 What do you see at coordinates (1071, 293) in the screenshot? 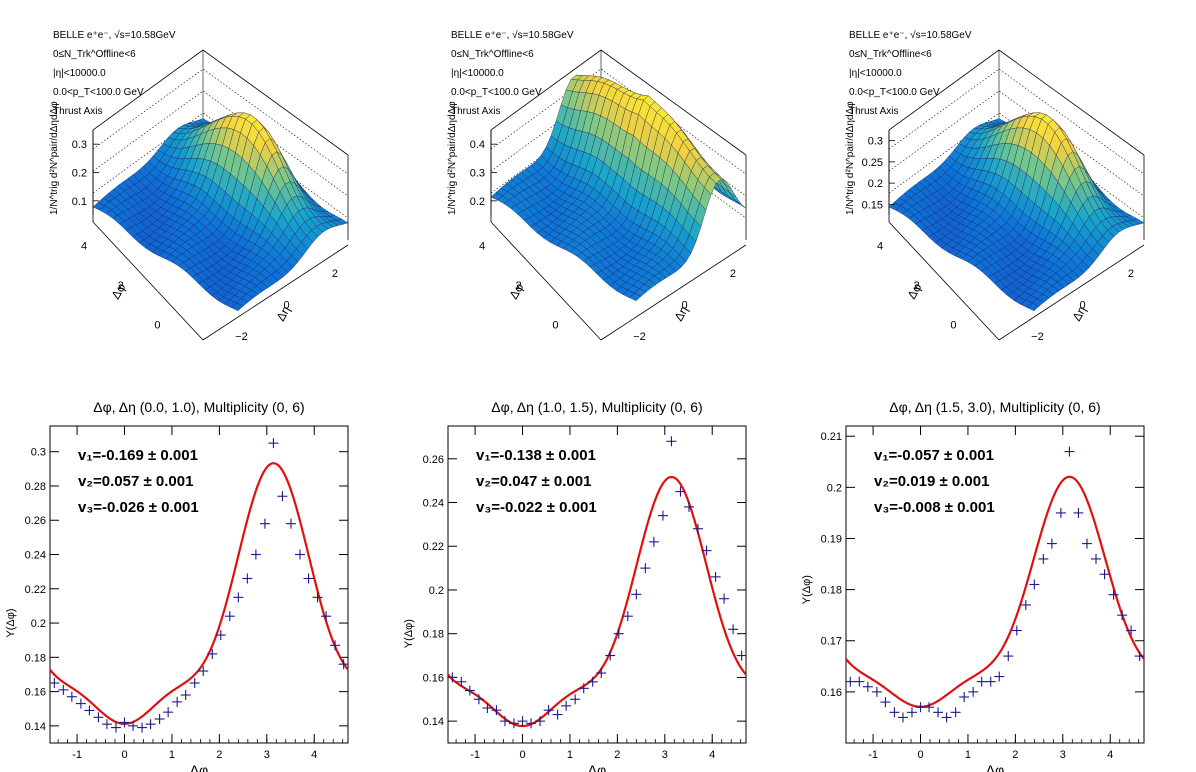
I see `eta-axis: −2 0 2 Δη` at bounding box center [1071, 293].